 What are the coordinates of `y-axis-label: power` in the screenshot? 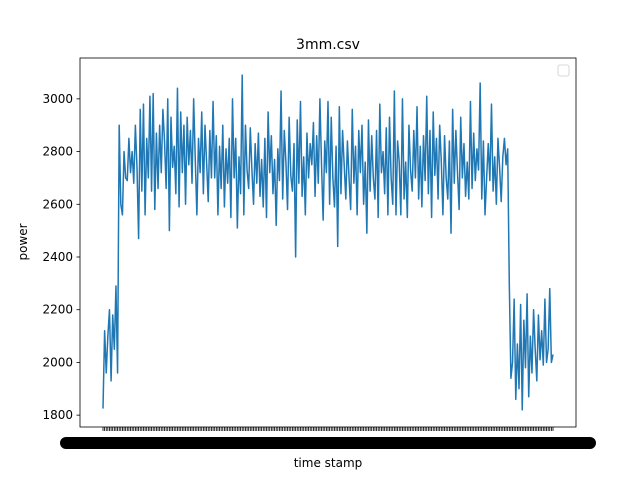 It's located at (23, 241).